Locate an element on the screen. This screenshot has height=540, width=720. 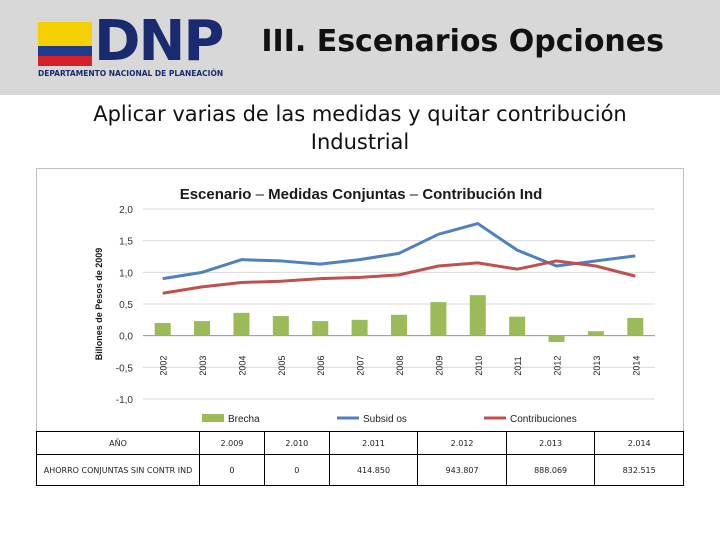
bar-brecha-2010 is located at coordinates (477, 315).